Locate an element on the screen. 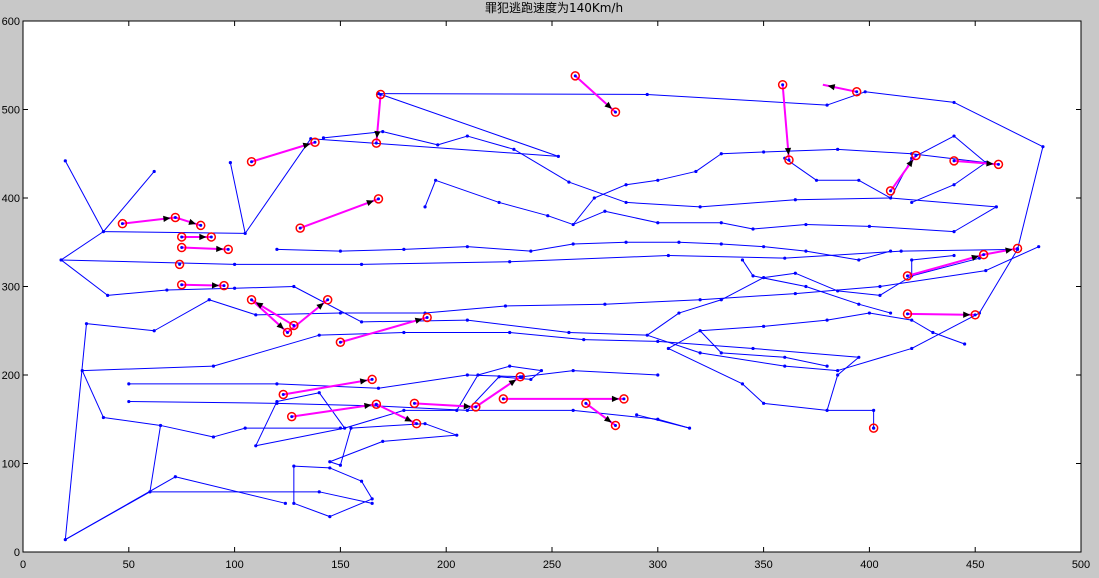 The image size is (1099, 578). x-tick-label: 200 is located at coordinates (446, 565).